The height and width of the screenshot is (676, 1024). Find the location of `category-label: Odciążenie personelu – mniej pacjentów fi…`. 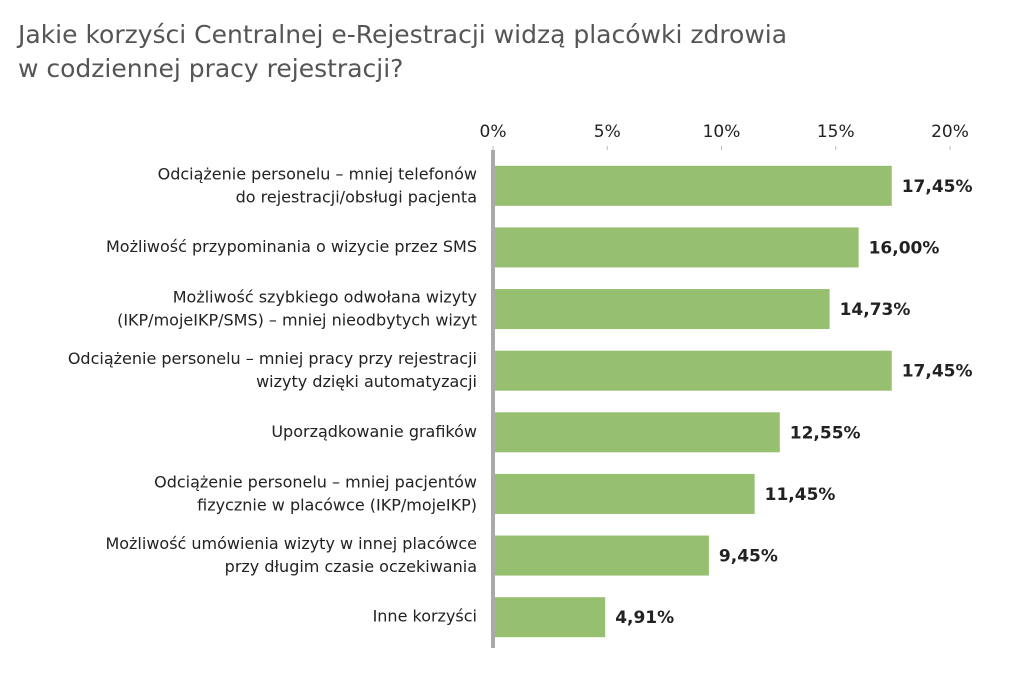

category-label: Odciążenie personelu – mniej pacjentów fi… is located at coordinates (315, 493).